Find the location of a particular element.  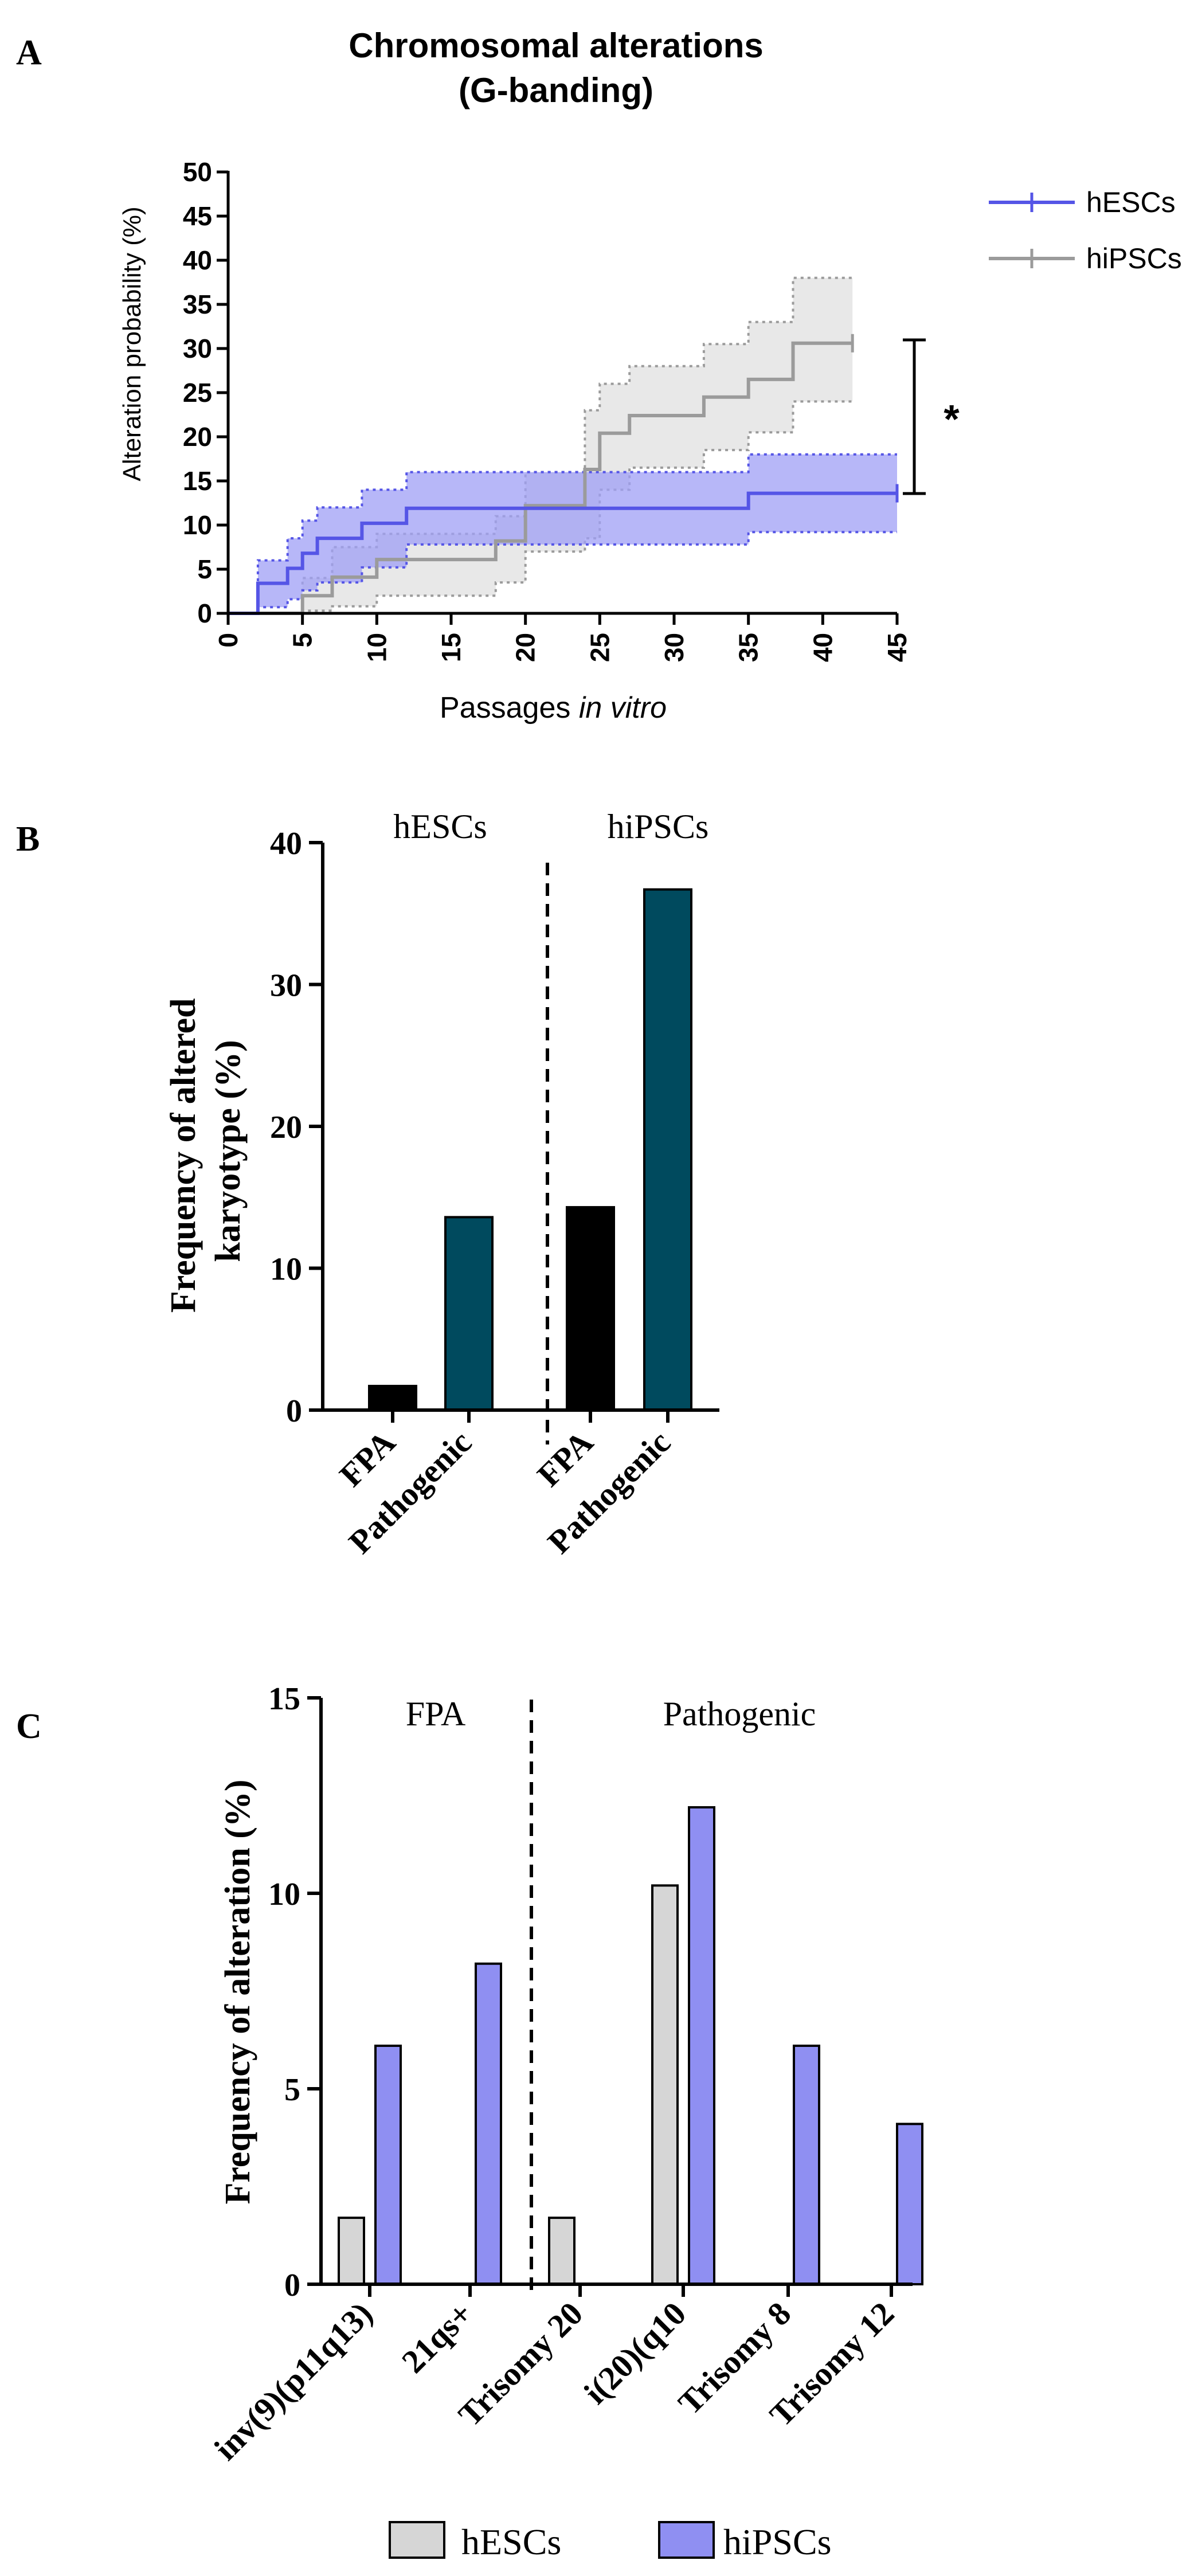

axes: 0 5 10 15 20 25 30 35 40 45 50 0 5 10 15 20 25 30 35 40 45 is located at coordinates (547, 409).